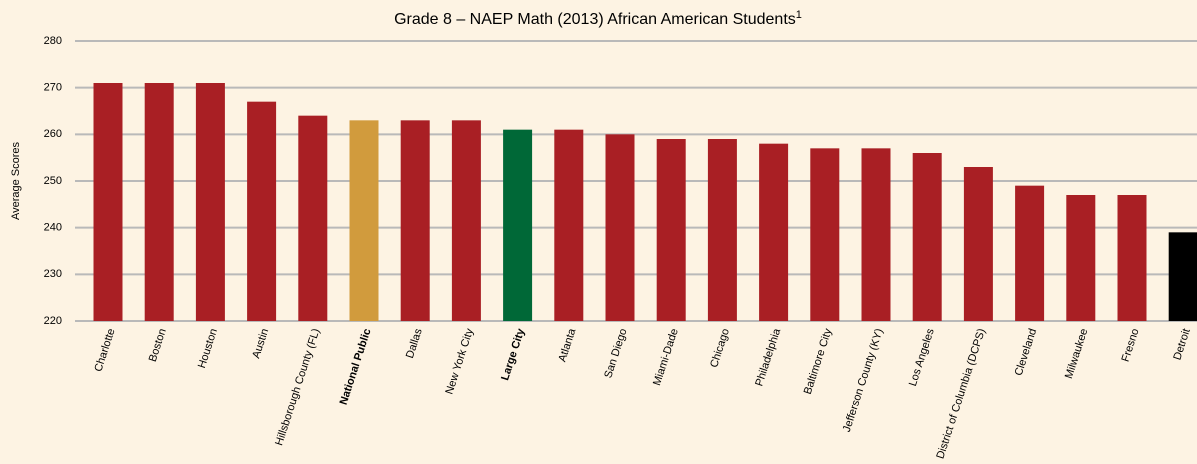 This screenshot has width=1197, height=464. I want to click on title-footnote: 1, so click(799, 15).